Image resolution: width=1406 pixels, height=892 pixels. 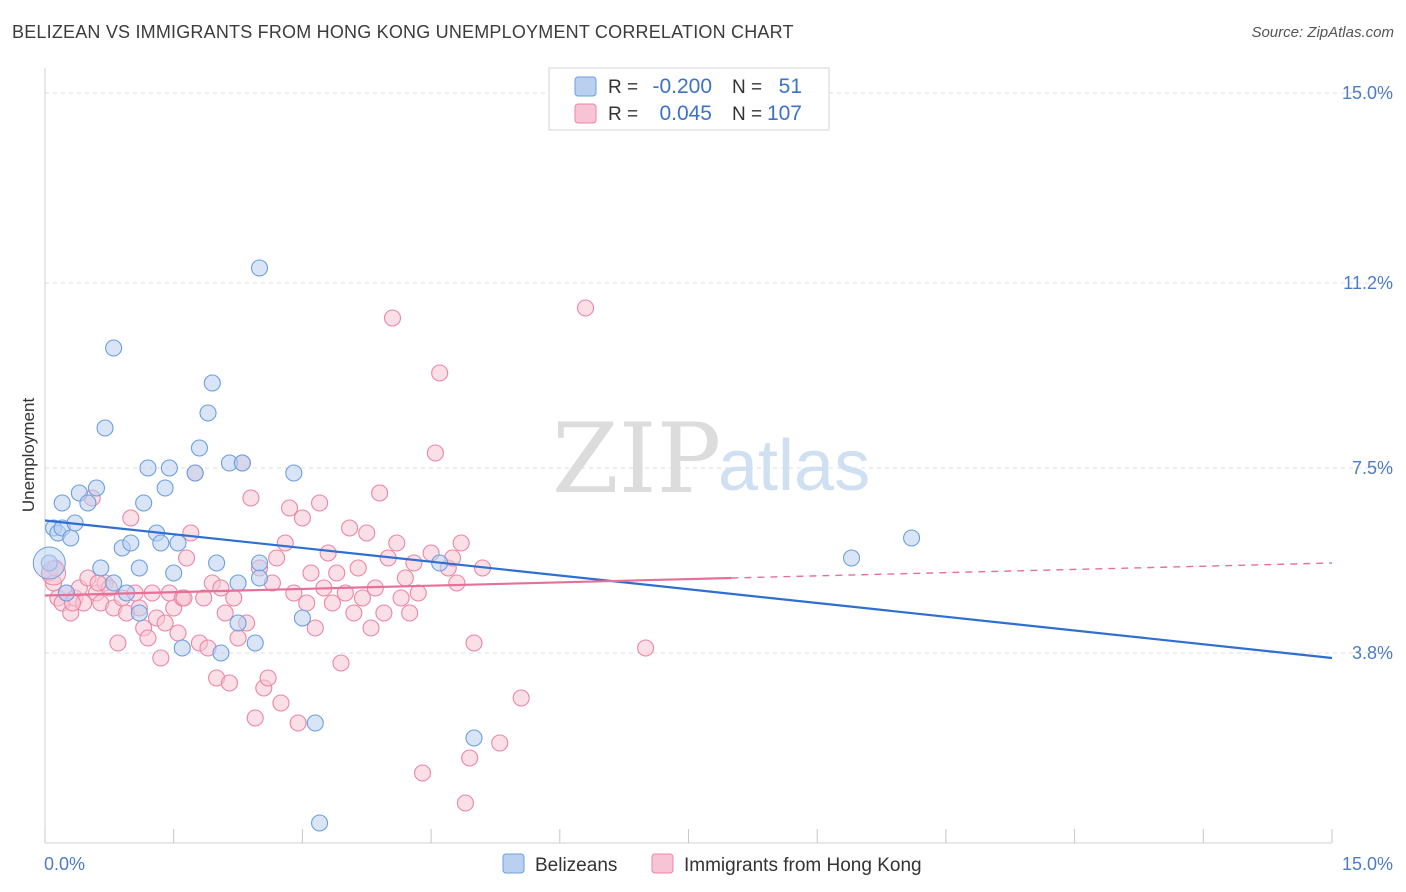 I want to click on legend-box: R = -0.200 N = 51 R = 0.045 N = 107, so click(x=689, y=99).